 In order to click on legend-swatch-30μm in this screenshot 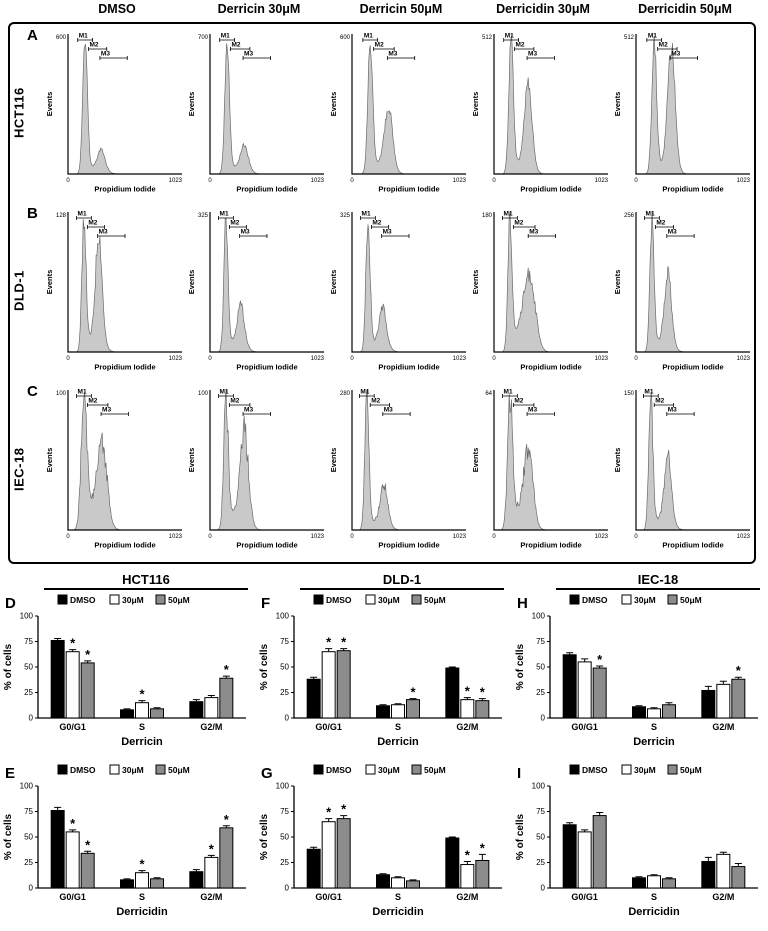, I will do `click(114, 599)`.